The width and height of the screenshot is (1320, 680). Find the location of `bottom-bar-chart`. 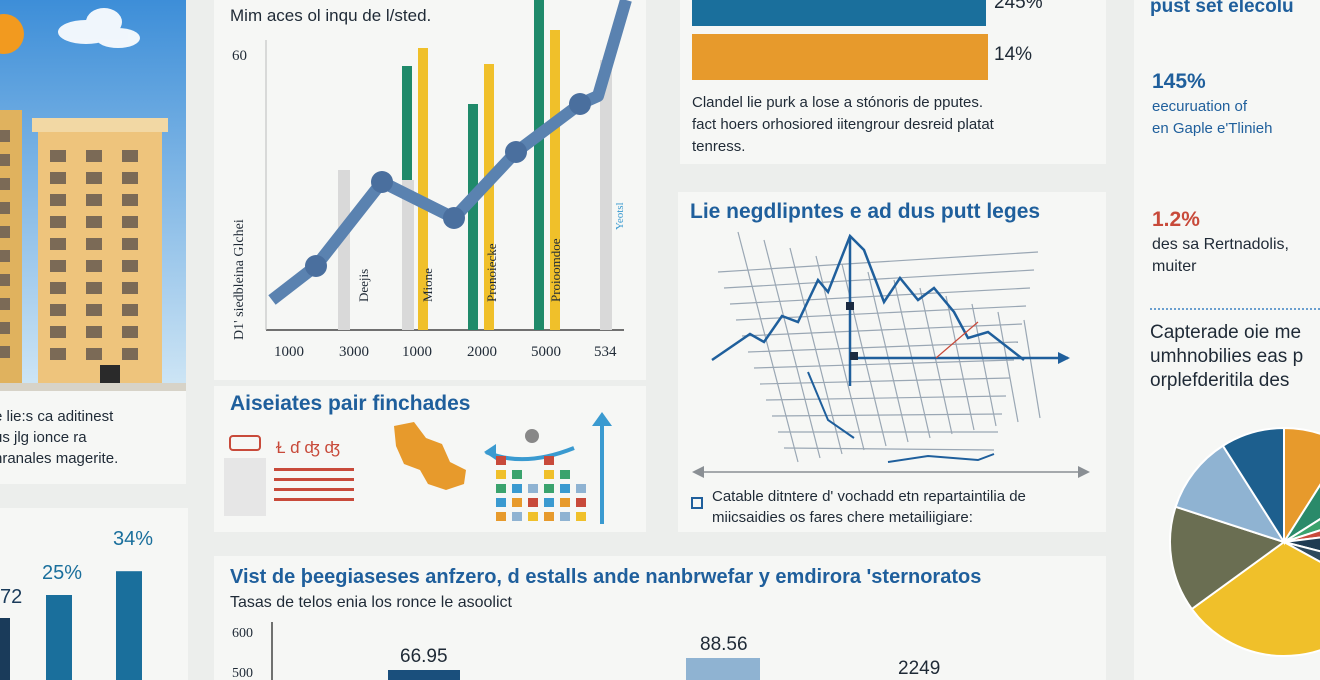

bottom-bar-chart is located at coordinates (515, 651).